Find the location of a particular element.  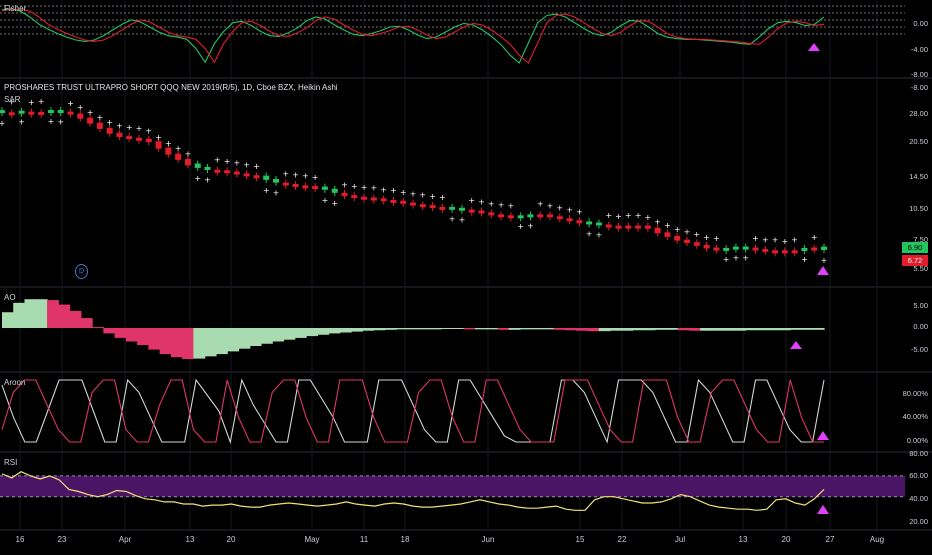

last-price-tag-bear: 6.72 is located at coordinates (915, 260).